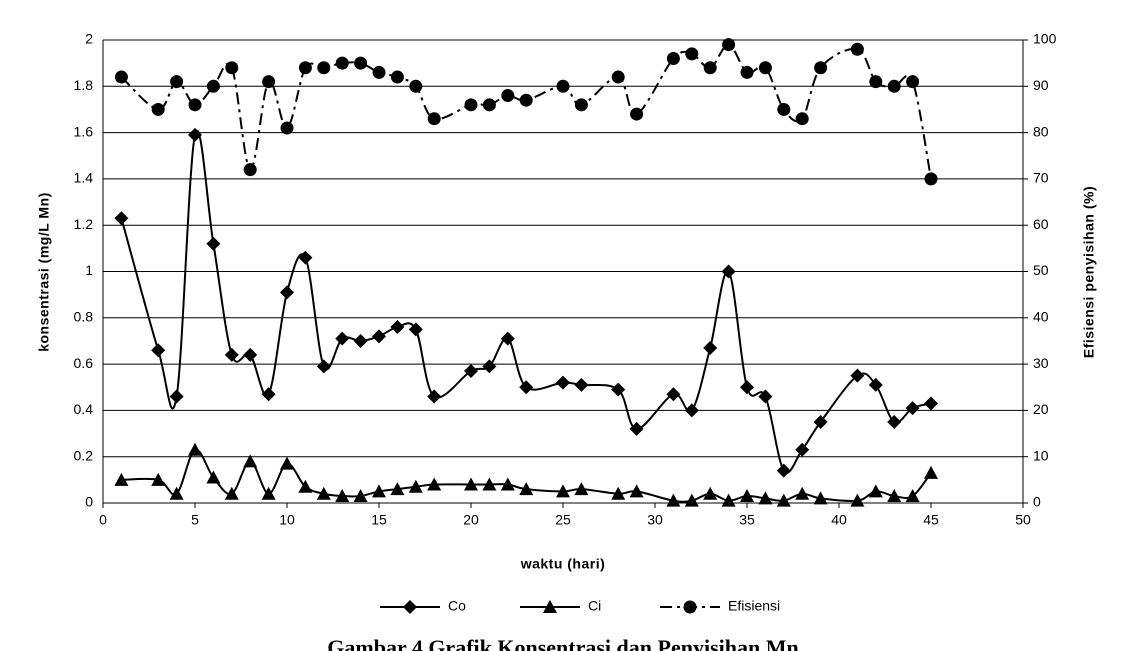 The image size is (1126, 651). What do you see at coordinates (1041, 178) in the screenshot?
I see `y2-tick-label: 70` at bounding box center [1041, 178].